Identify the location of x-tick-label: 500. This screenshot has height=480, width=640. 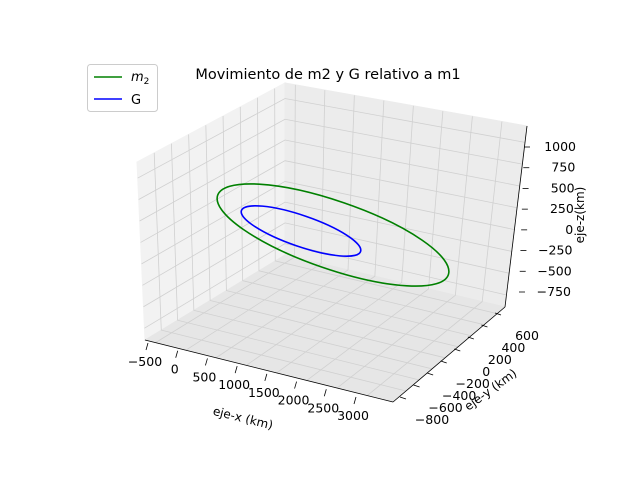
(204, 376).